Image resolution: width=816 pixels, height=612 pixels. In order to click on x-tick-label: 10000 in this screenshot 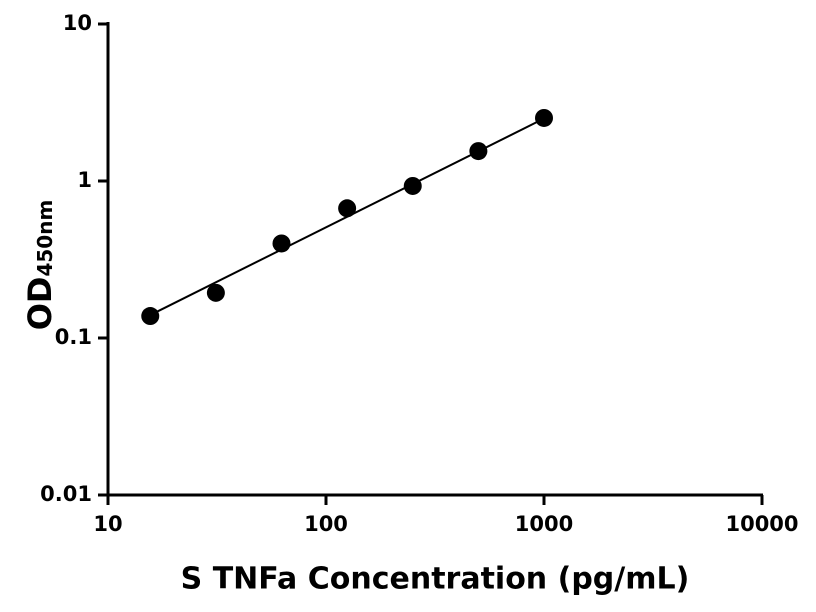, I will do `click(761, 524)`.